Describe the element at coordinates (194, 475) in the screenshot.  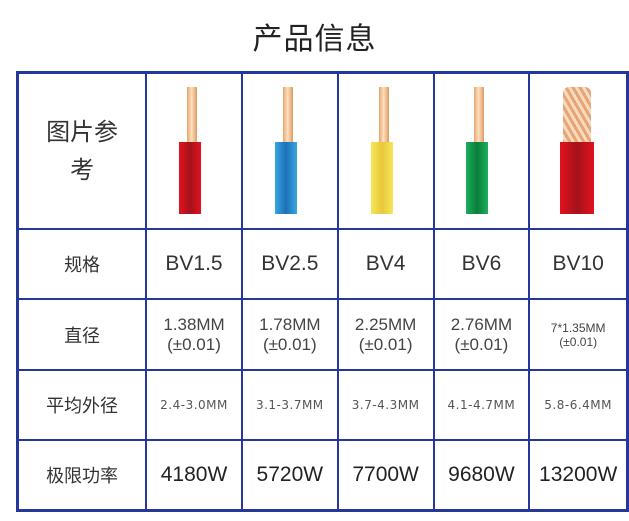
I see `max-power-cell: 4180W` at that location.